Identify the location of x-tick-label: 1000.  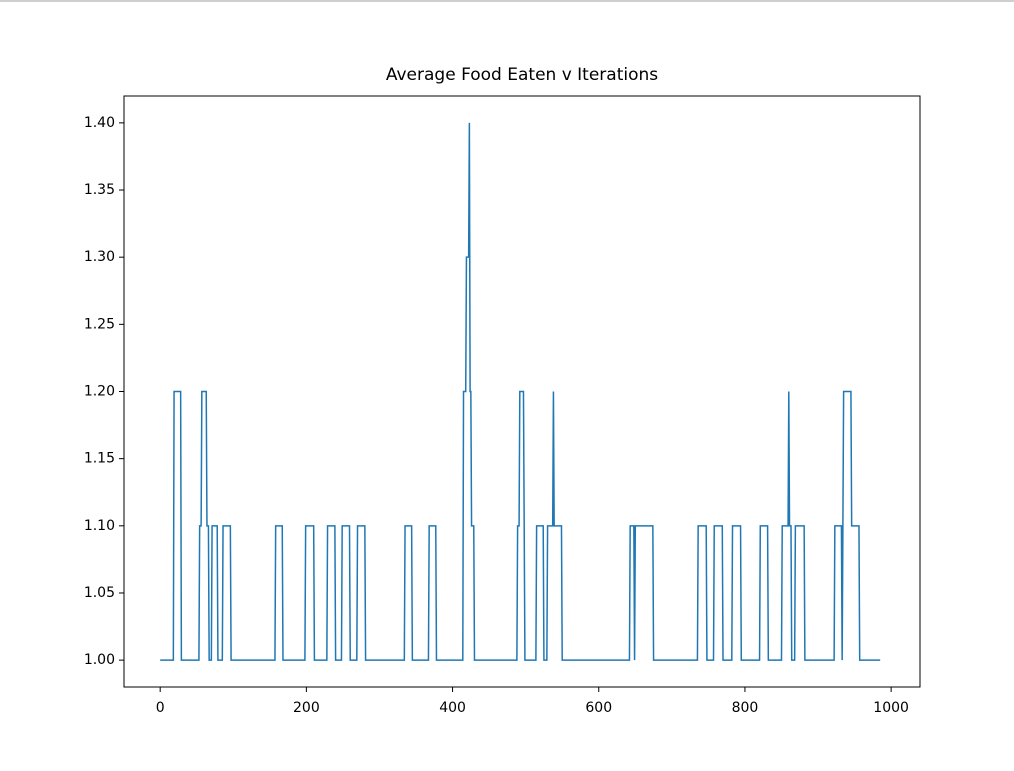
(891, 708).